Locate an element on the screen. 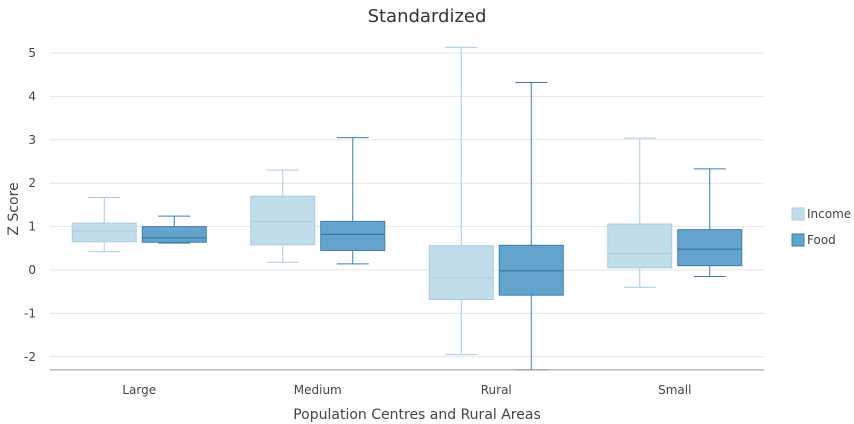 The height and width of the screenshot is (424, 854). y-tick-label: -2 is located at coordinates (30, 357).